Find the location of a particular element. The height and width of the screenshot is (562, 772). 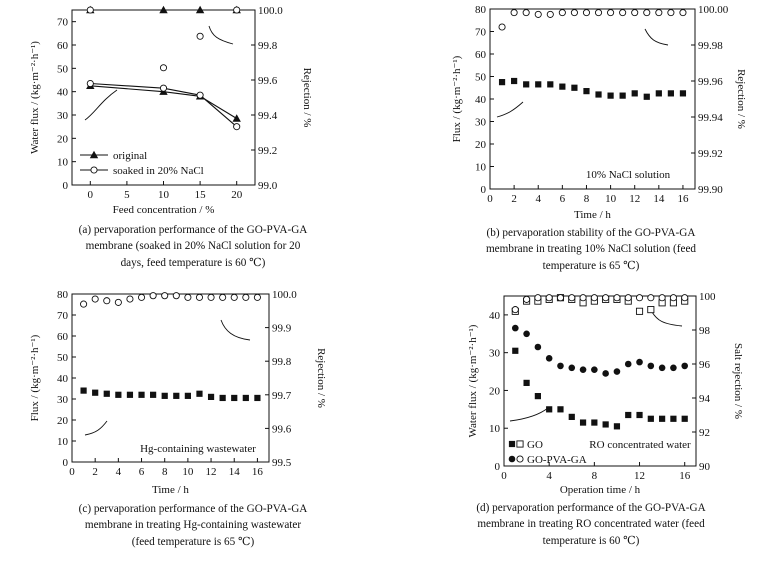

y2-tick-label: 90 is located at coordinates (705, 467).